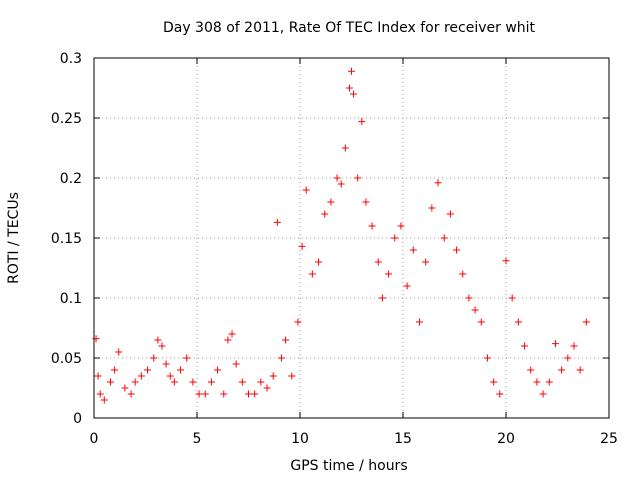 The image size is (640, 480). Describe the element at coordinates (197, 439) in the screenshot. I see `x-tick-label: 5` at that location.